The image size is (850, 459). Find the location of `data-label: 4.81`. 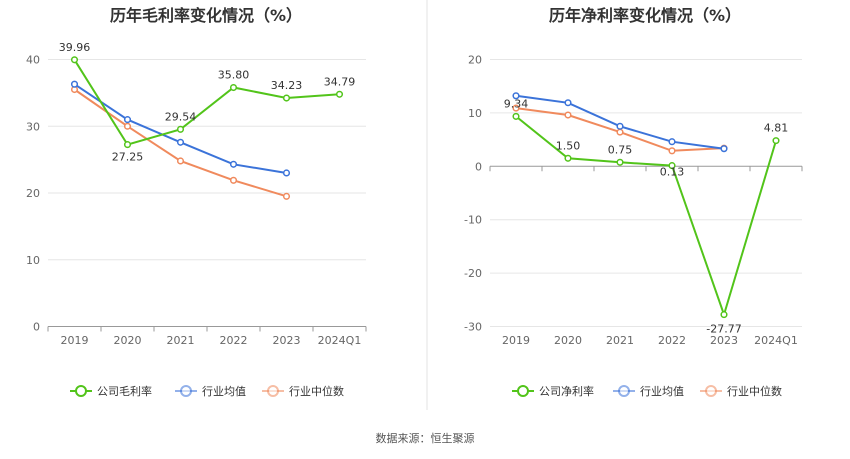

data-label: 4.81 is located at coordinates (776, 128).